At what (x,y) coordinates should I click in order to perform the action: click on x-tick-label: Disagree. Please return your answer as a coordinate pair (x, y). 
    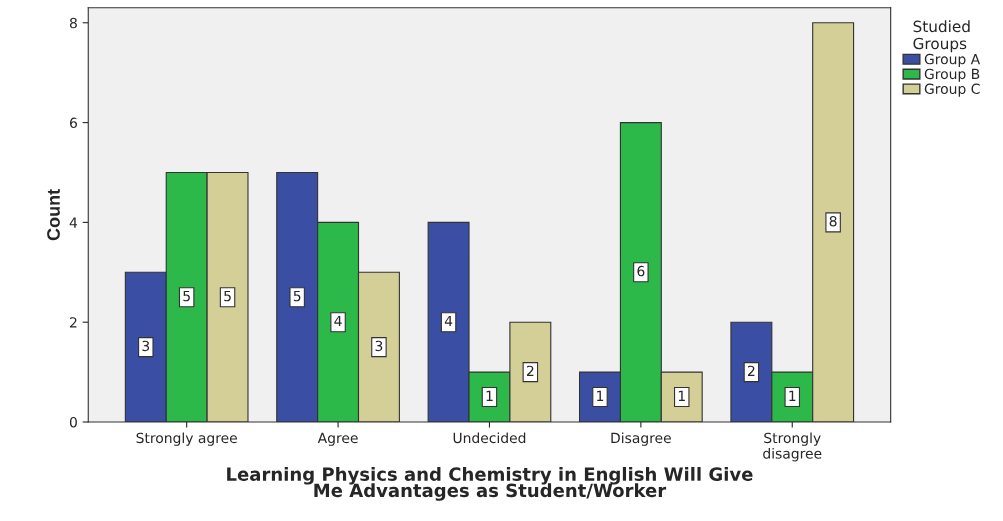
    Looking at the image, I should click on (641, 439).